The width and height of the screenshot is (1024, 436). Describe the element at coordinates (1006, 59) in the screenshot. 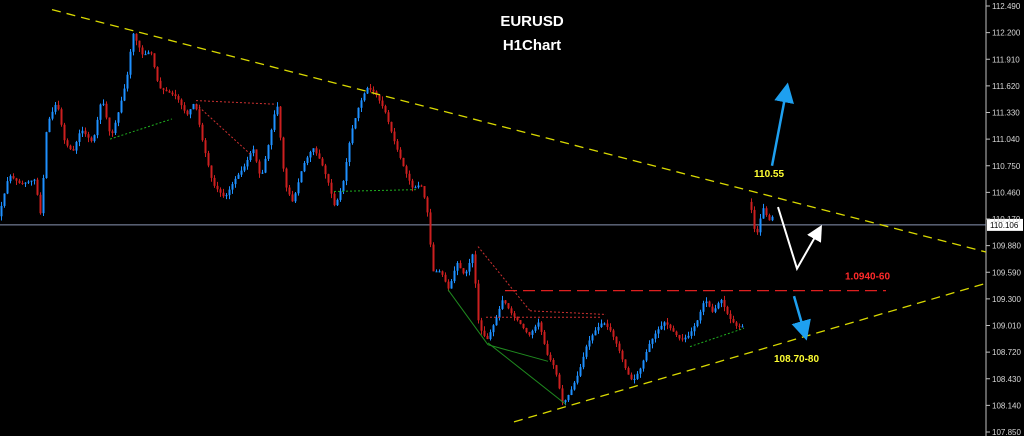

I see `y-tick-label: 111.910` at that location.